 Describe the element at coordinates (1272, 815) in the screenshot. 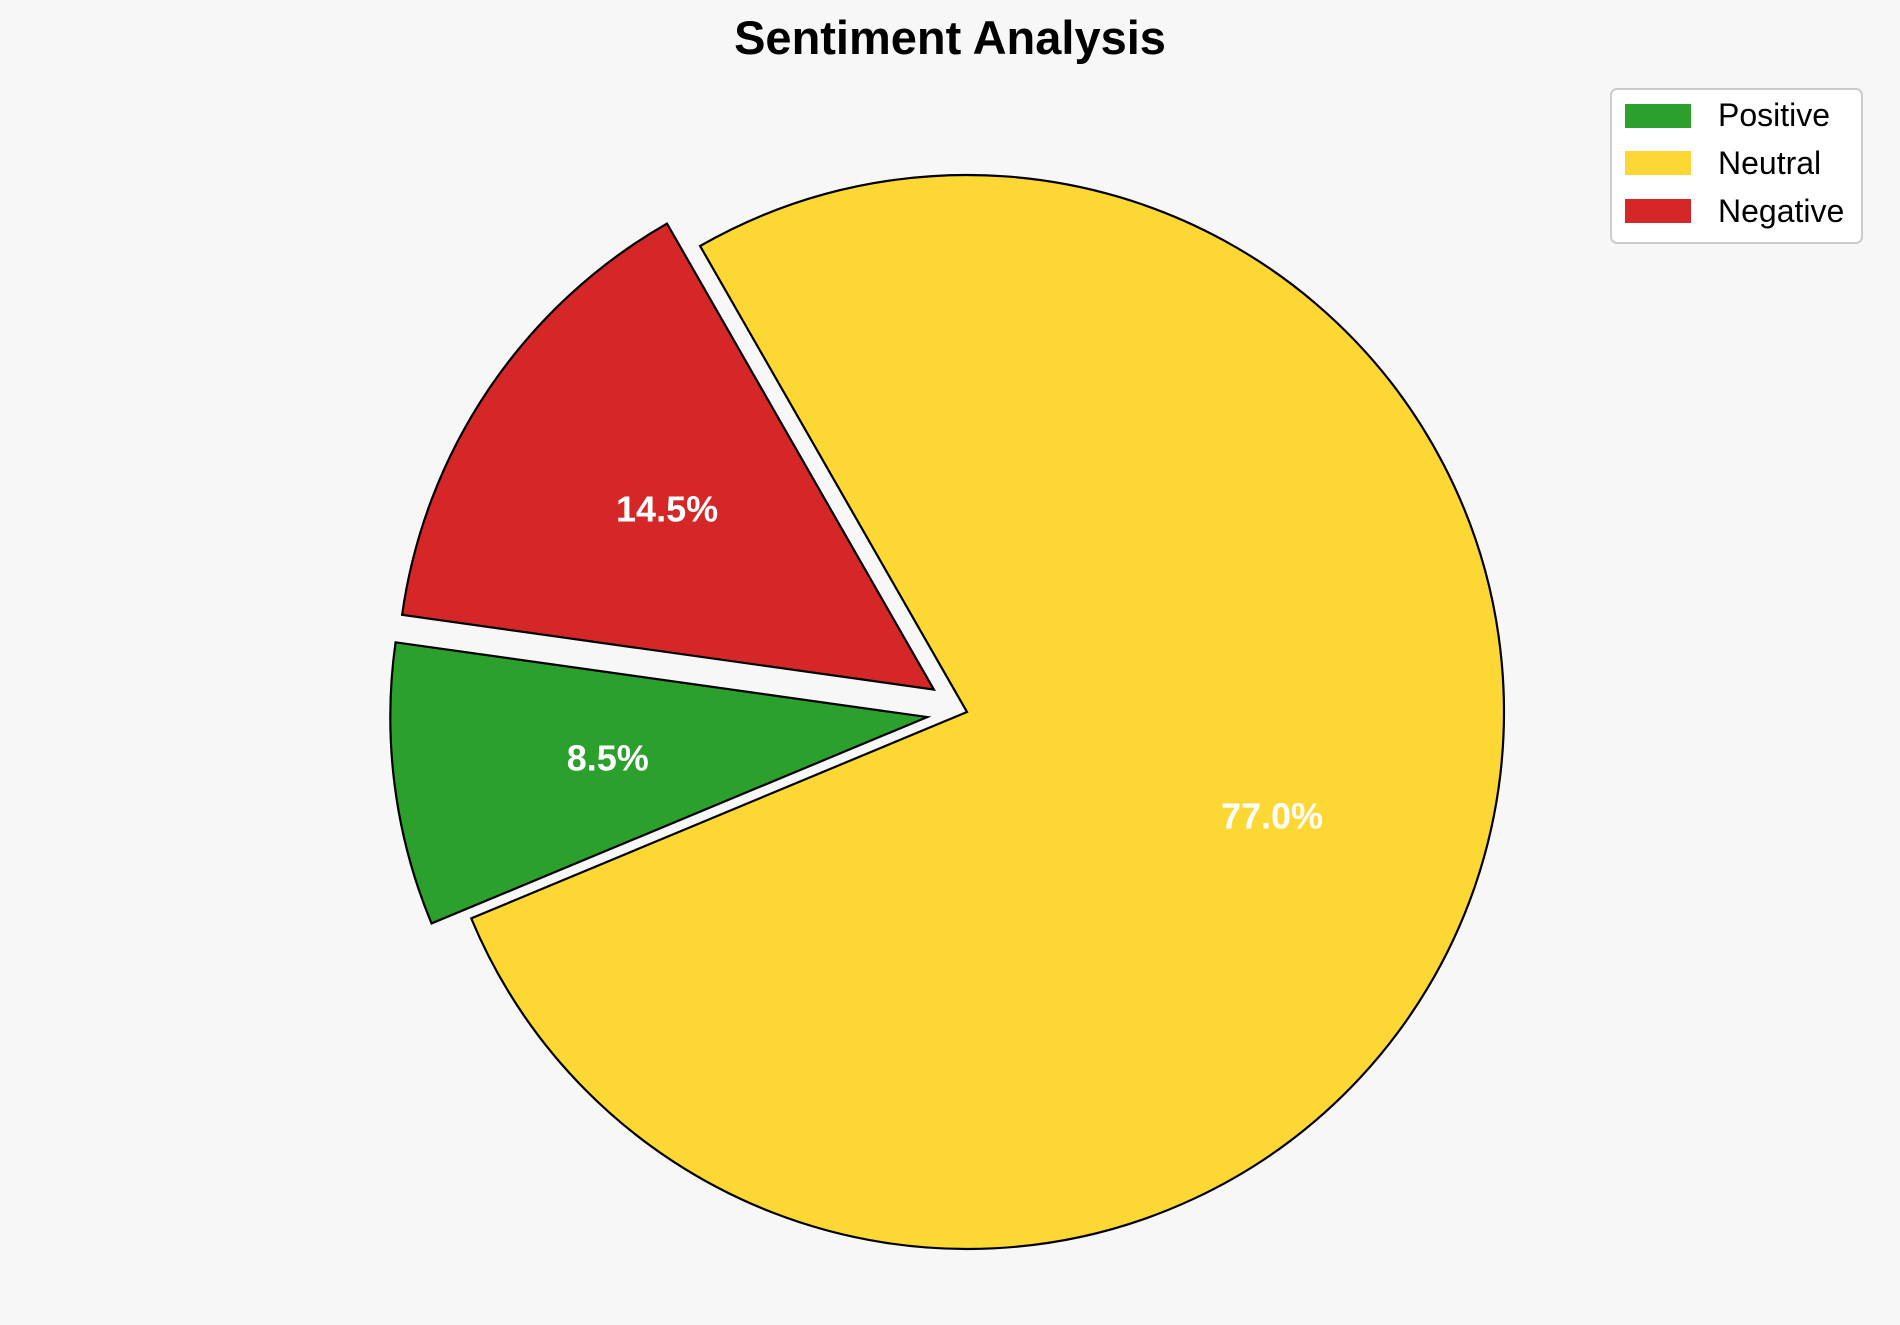

I see `data-label-neutral: 77.0%` at that location.